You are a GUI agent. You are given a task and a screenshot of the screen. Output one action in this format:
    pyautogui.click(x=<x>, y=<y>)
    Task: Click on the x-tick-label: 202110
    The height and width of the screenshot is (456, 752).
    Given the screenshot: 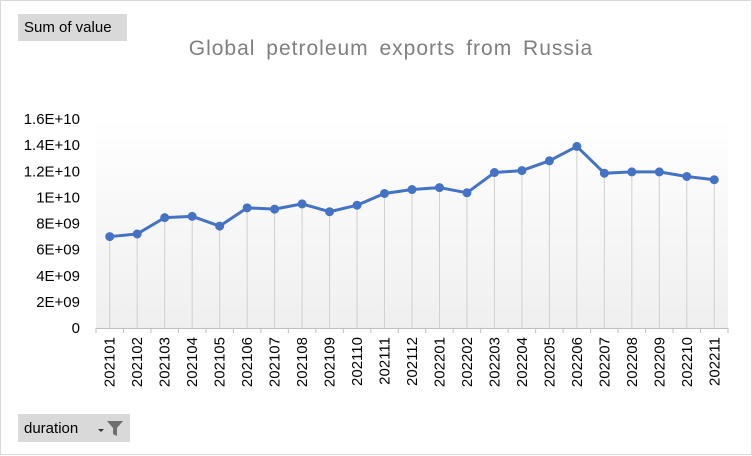 What is the action you would take?
    pyautogui.click(x=357, y=361)
    